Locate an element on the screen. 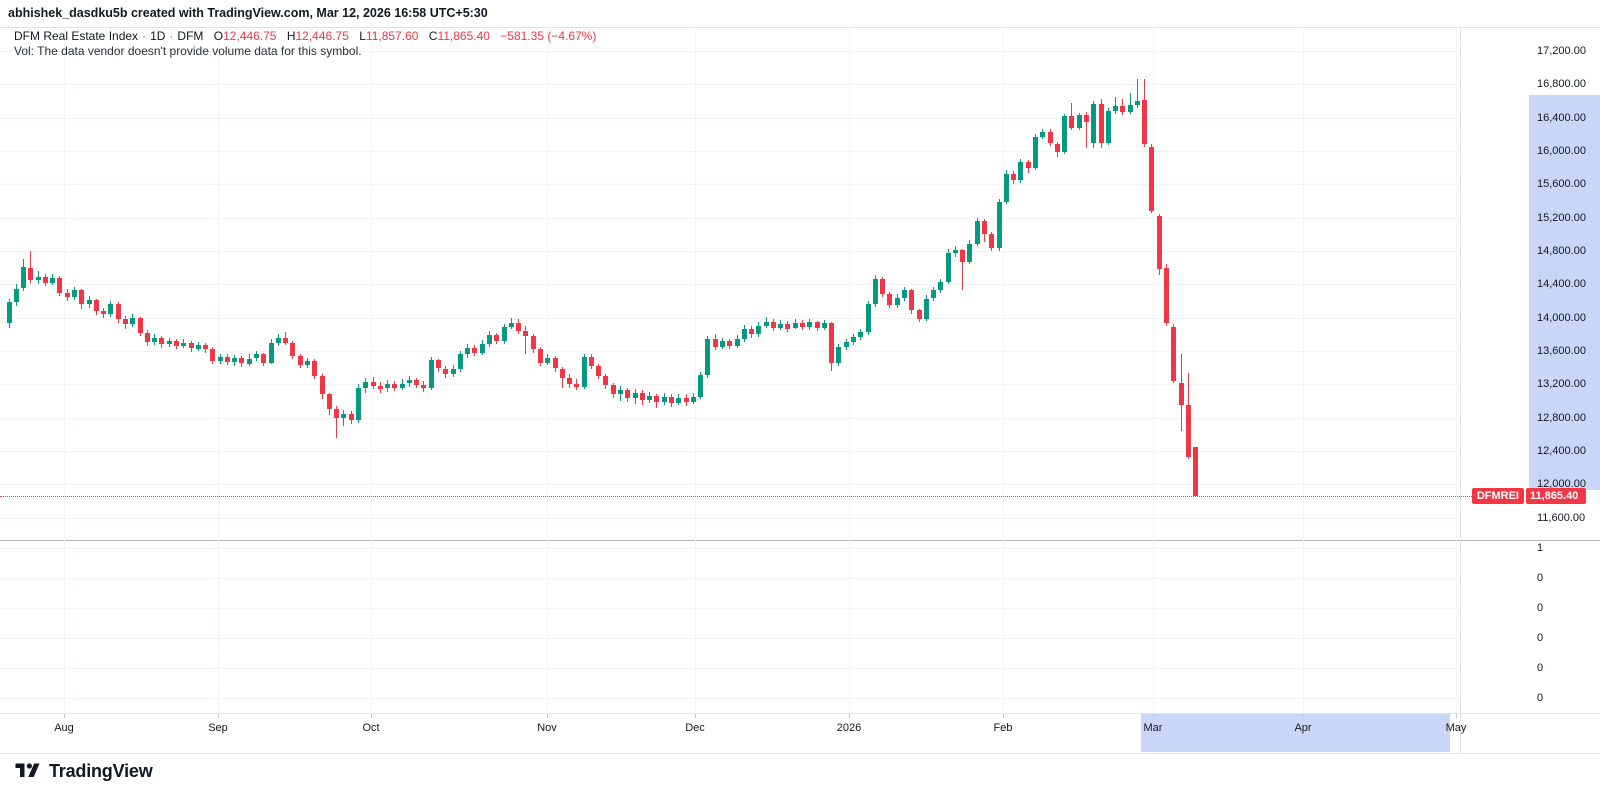 This screenshot has height=807, width=1600. price-axis-label: 12,400.00 is located at coordinates (1561, 451).